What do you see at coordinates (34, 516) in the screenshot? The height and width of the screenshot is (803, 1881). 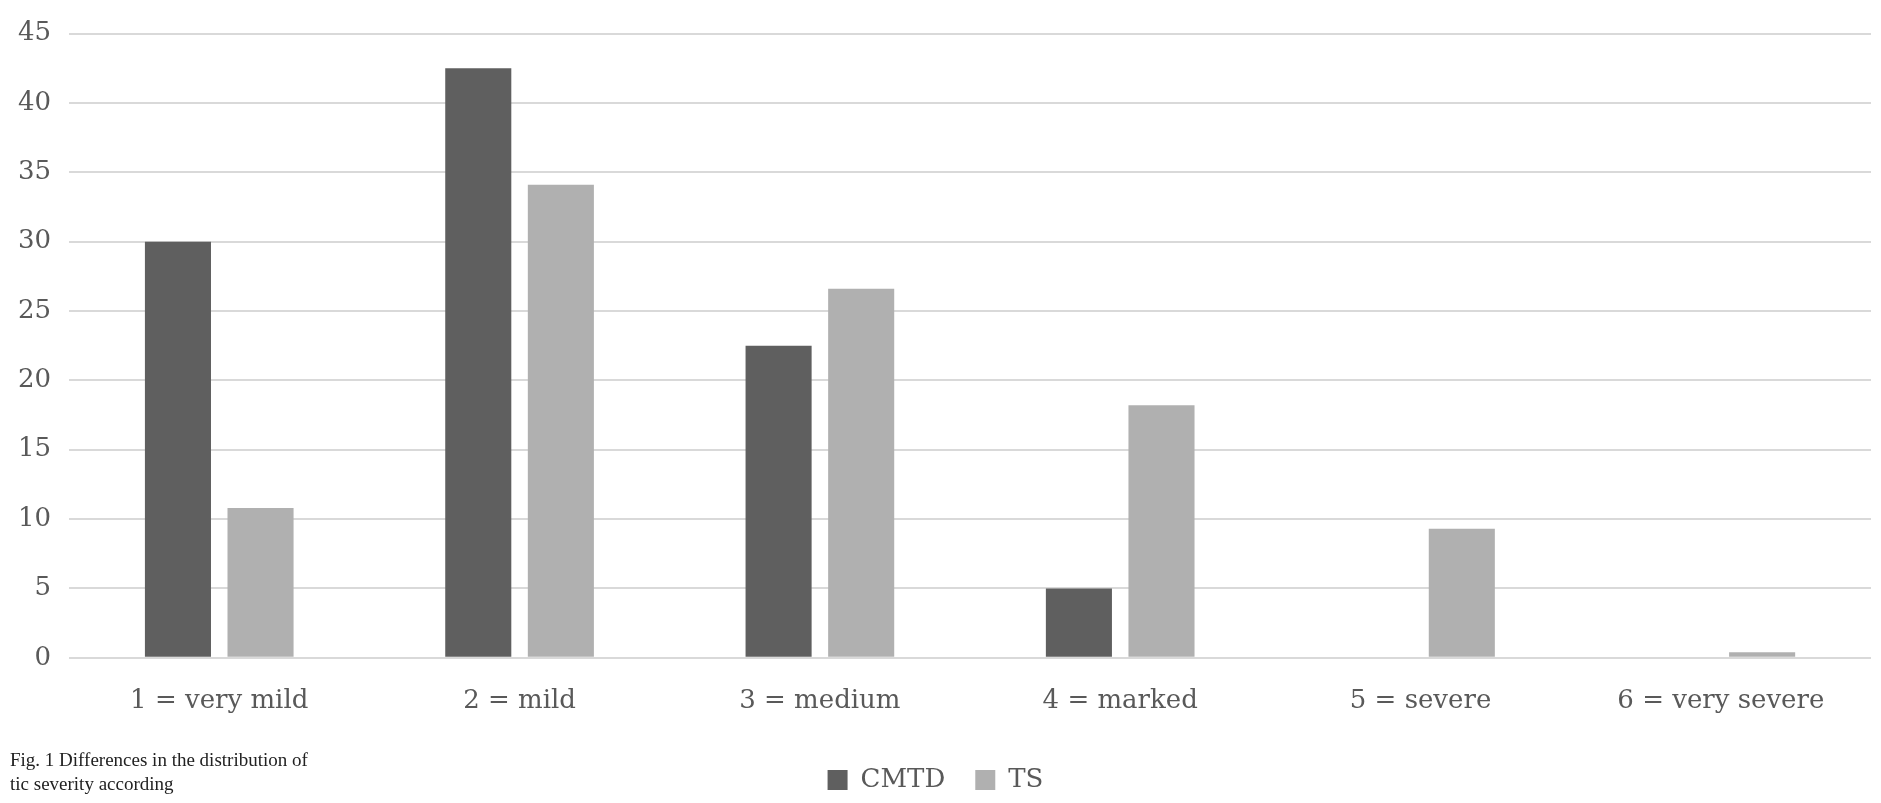 I see `y-tick-label: 10` at bounding box center [34, 516].